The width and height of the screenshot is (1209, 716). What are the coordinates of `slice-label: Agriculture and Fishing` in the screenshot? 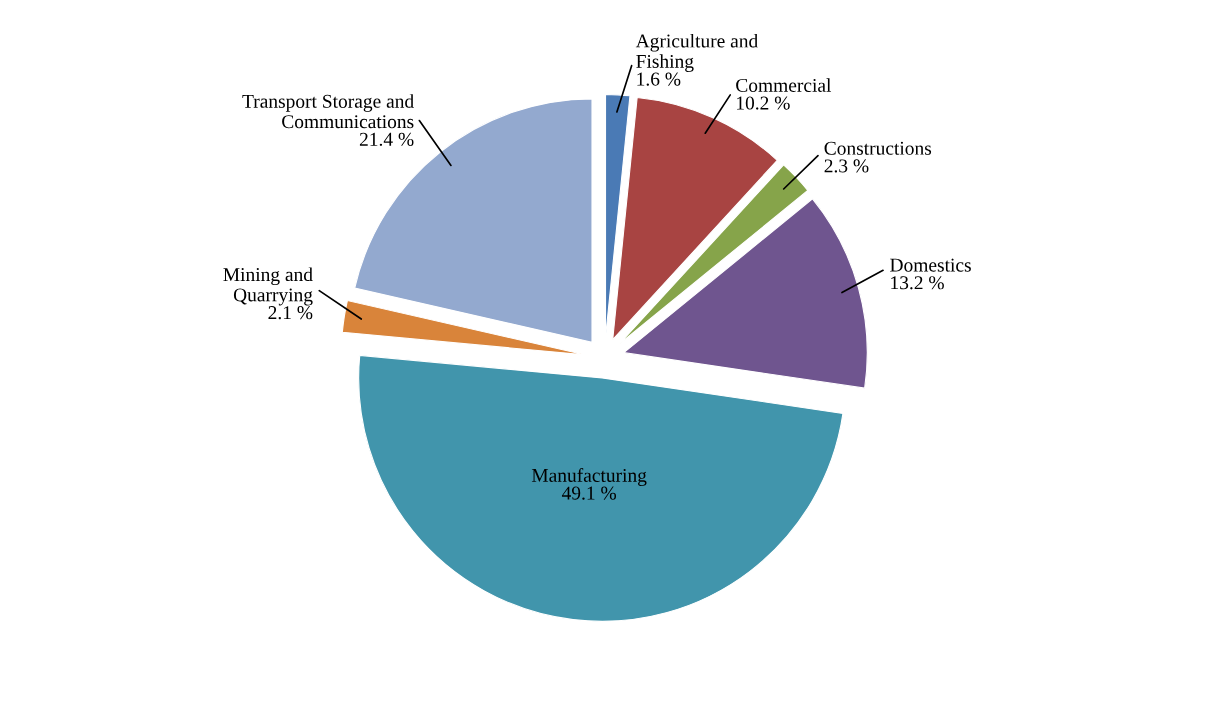 It's located at (696, 52).